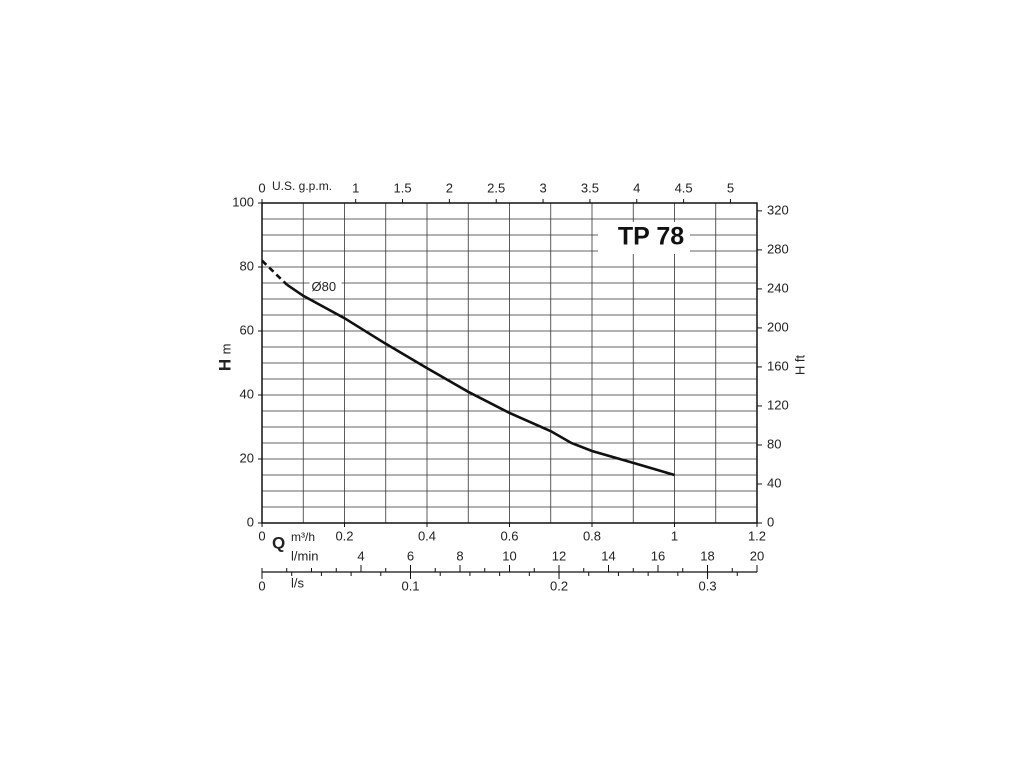 This screenshot has width=1024, height=768. What do you see at coordinates (261, 585) in the screenshot?
I see `ls-tick-label: 0` at bounding box center [261, 585].